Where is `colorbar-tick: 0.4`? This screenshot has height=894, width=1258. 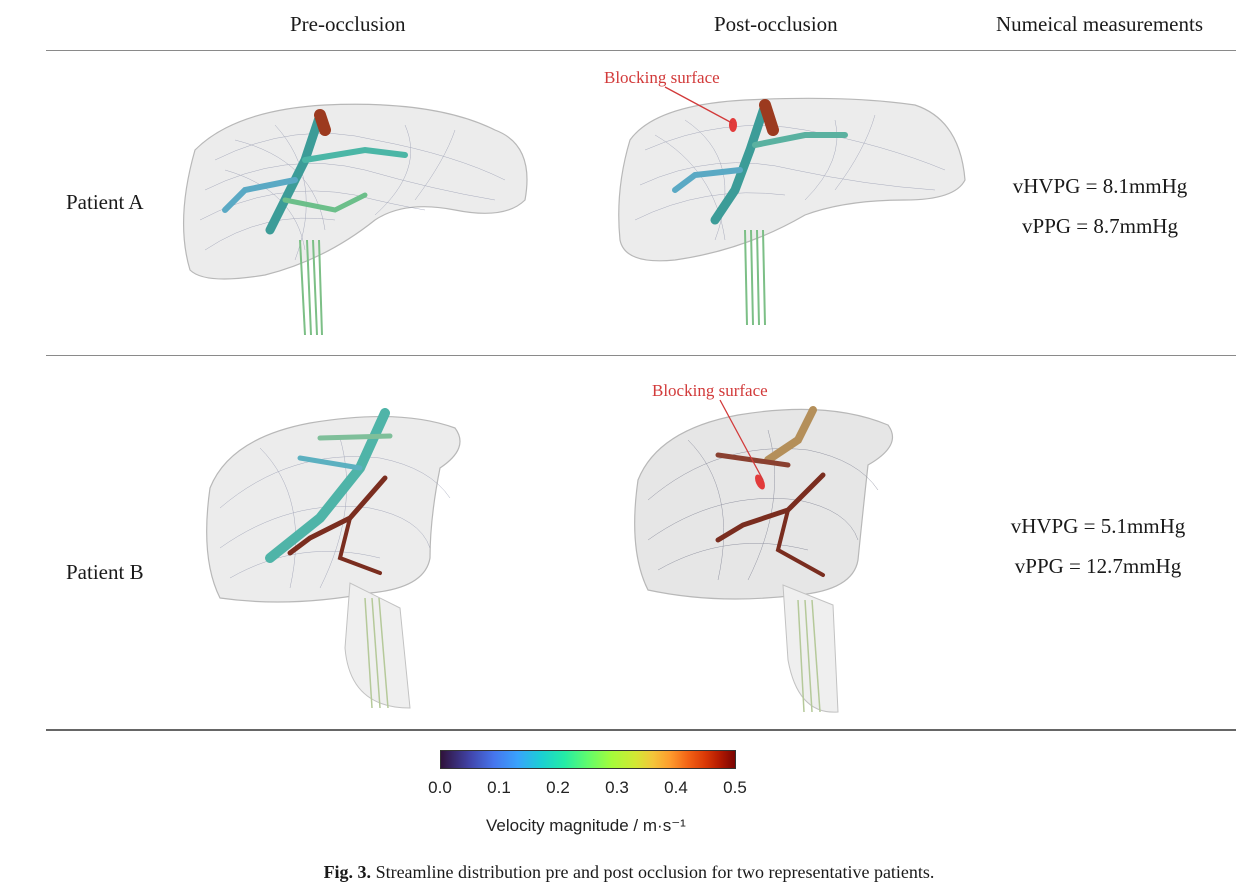
colorbar-tick: 0.4 is located at coordinates (676, 787).